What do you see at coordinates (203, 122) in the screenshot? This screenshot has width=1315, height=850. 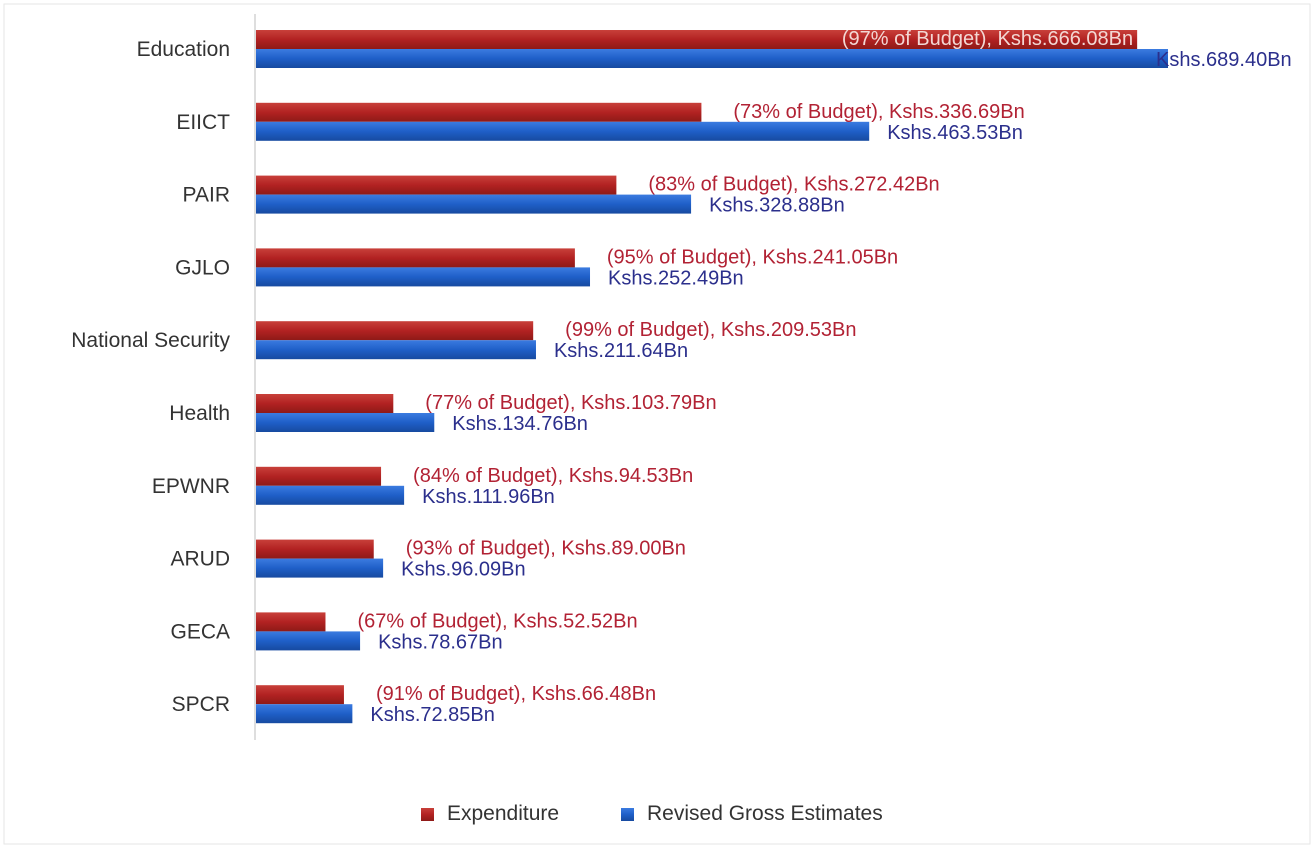 I see `category-label: EIICT` at bounding box center [203, 122].